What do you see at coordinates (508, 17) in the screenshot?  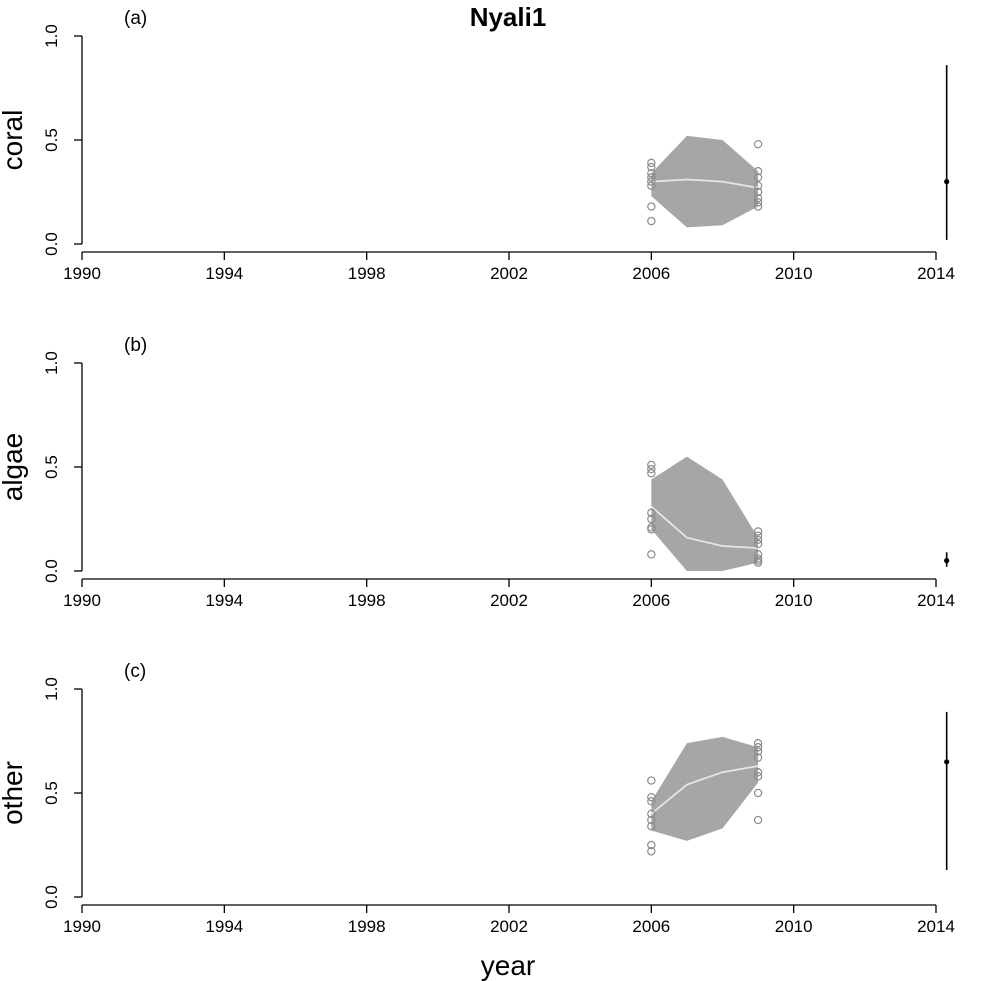 I see `figure-title: Nyali1` at bounding box center [508, 17].